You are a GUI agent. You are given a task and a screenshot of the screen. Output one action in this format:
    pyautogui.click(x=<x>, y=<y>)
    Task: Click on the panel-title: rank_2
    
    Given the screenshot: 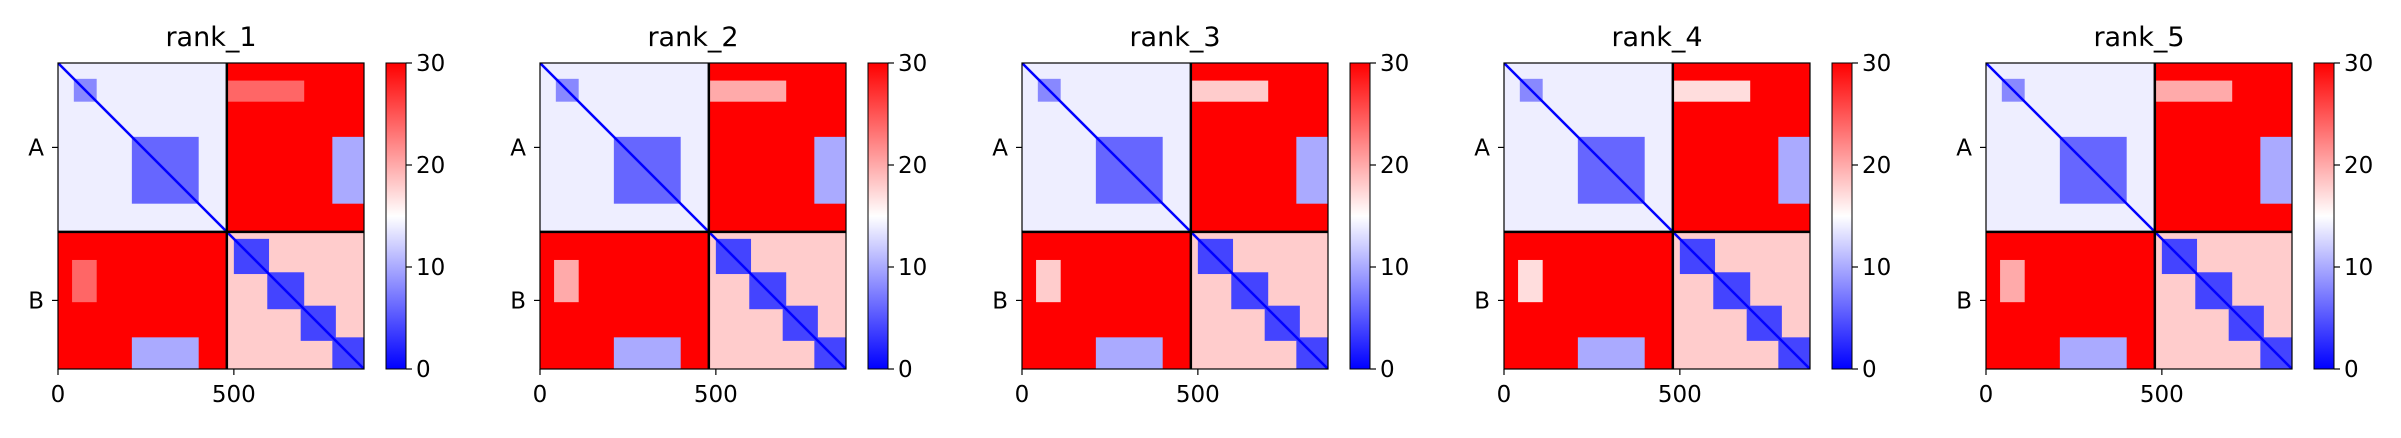 What is the action you would take?
    pyautogui.click(x=692, y=37)
    